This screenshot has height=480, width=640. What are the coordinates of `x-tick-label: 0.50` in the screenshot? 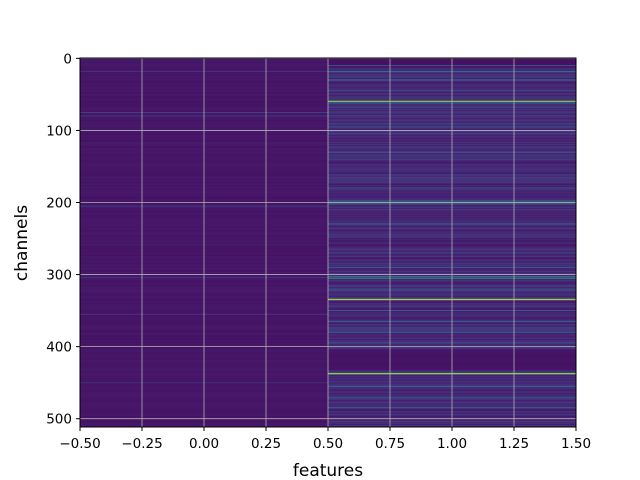 It's located at (328, 444).